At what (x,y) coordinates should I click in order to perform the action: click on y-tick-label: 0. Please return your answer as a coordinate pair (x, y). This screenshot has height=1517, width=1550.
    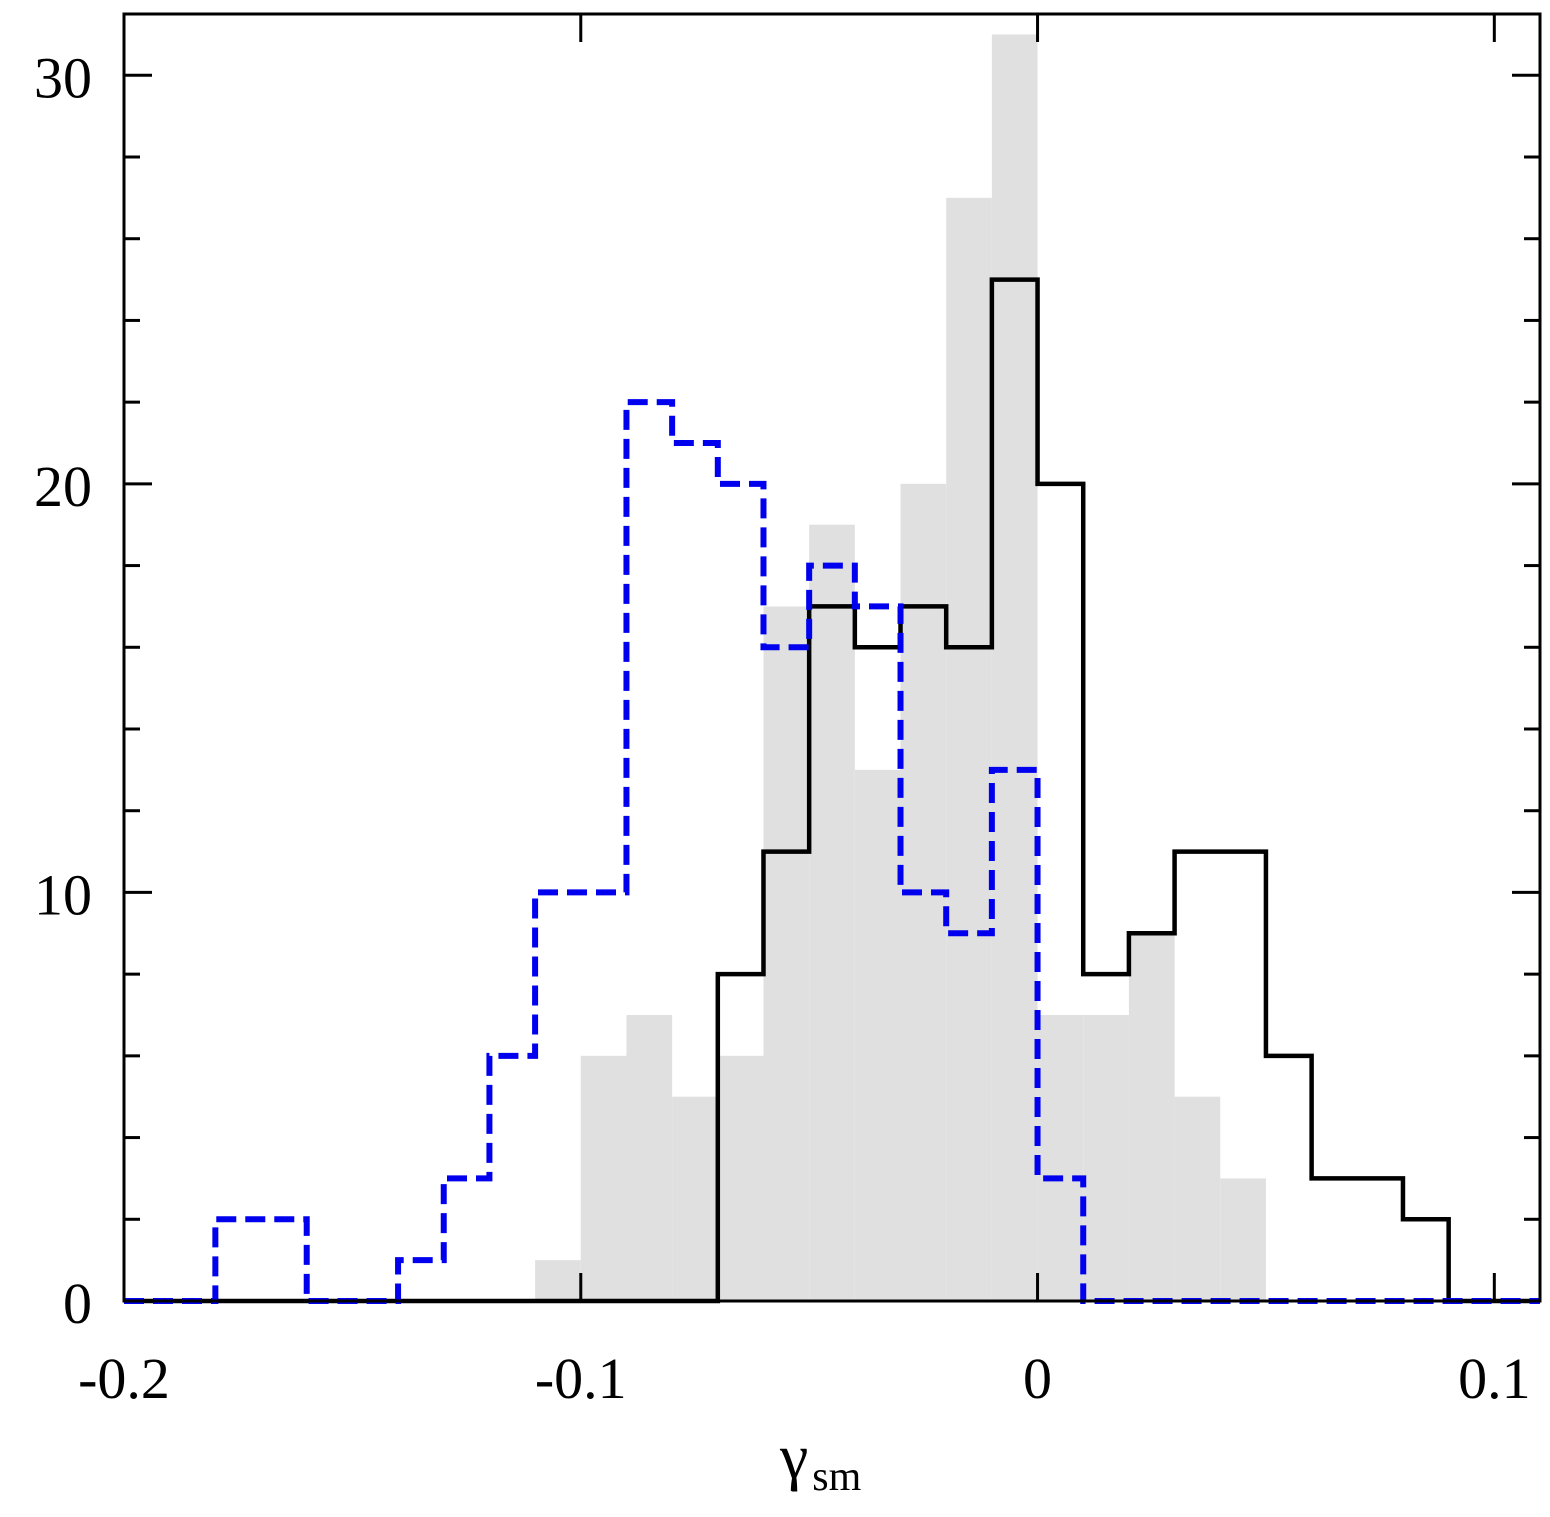
    Looking at the image, I should click on (77, 1303).